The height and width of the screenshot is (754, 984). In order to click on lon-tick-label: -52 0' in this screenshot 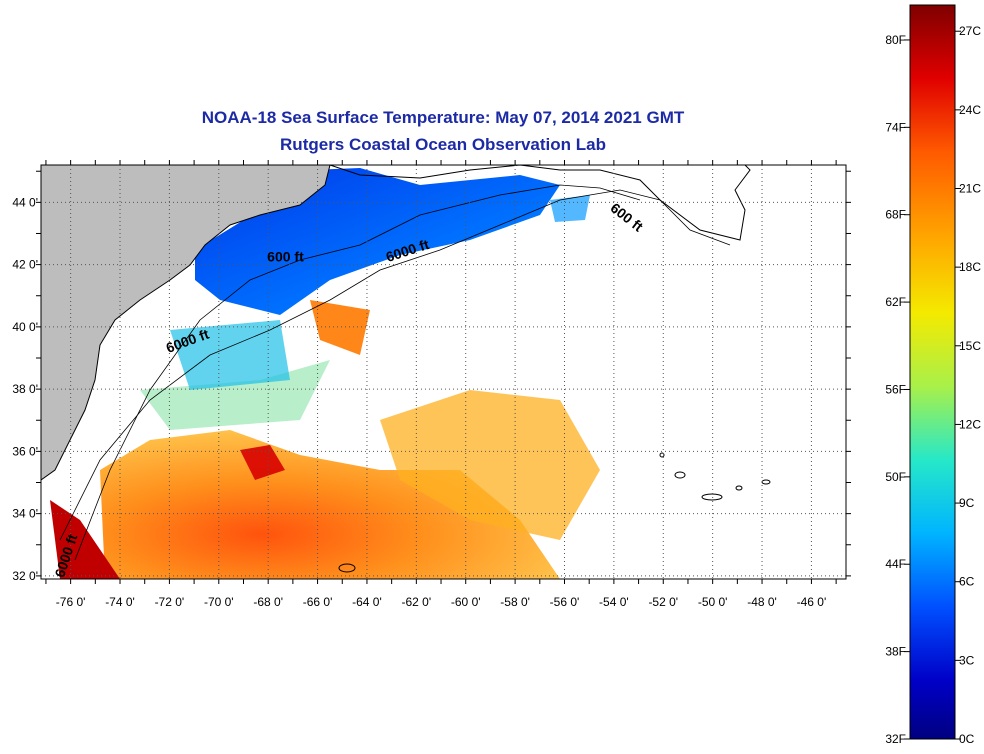, I will do `click(663, 602)`.